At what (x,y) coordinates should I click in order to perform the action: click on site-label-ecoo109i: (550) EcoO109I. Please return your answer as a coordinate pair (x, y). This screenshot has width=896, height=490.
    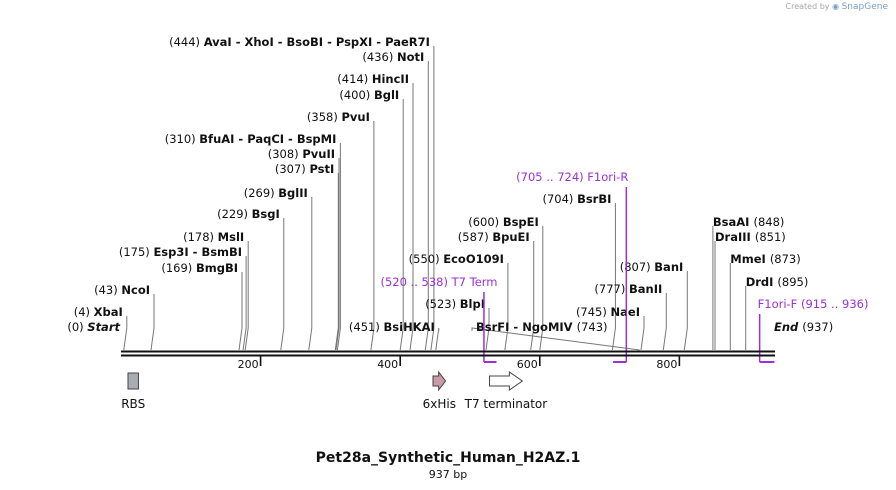
    Looking at the image, I should click on (456, 259).